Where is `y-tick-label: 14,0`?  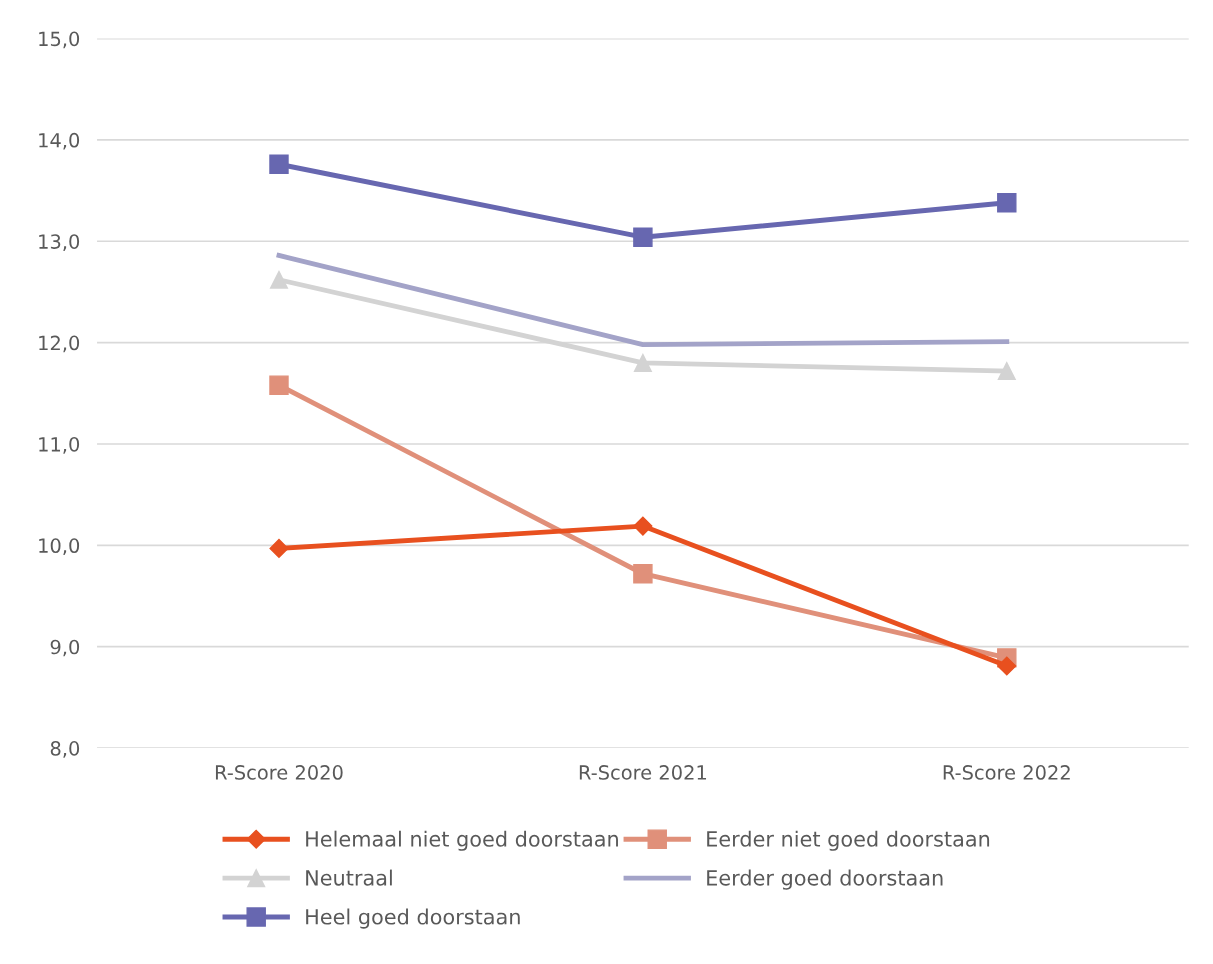
y-tick-label: 14,0 is located at coordinates (59, 141).